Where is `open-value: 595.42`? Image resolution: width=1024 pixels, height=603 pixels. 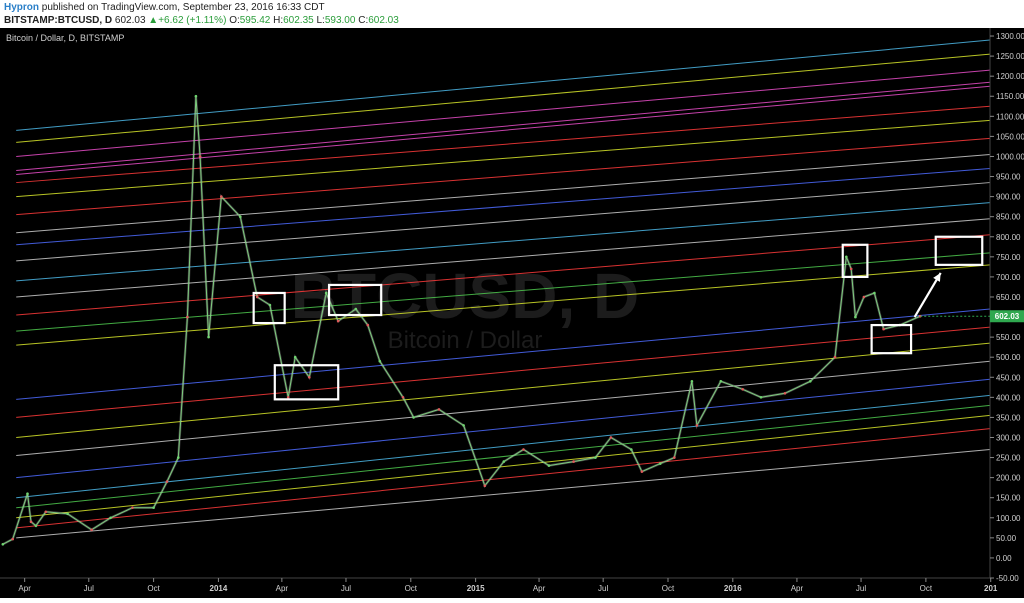 open-value: 595.42 is located at coordinates (255, 20).